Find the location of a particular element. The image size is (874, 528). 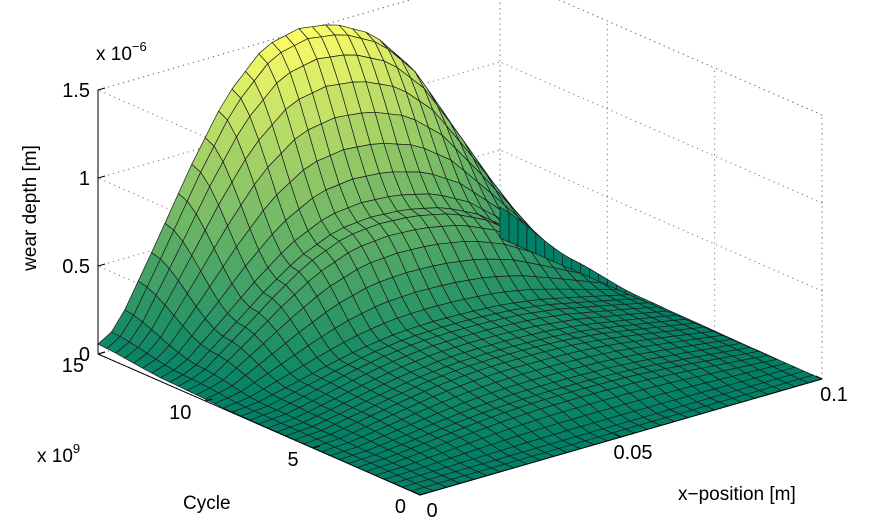

y-tick-label: 5 is located at coordinates (293, 460).